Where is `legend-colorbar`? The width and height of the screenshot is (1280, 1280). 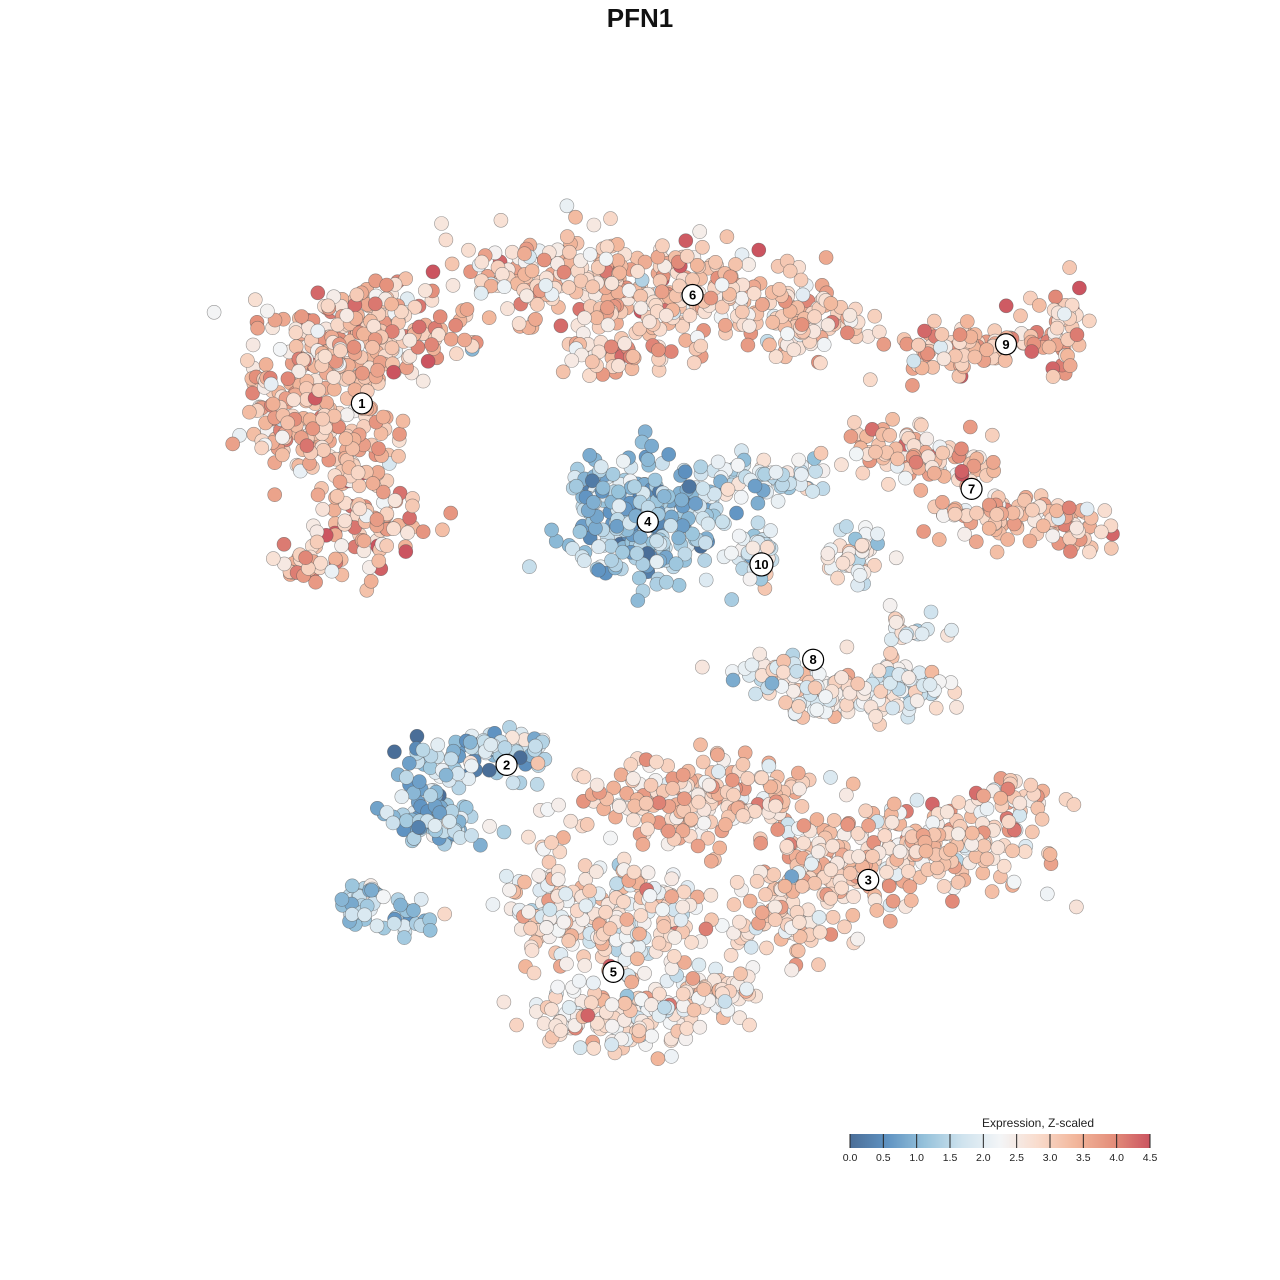 legend-colorbar is located at coordinates (1000, 1141).